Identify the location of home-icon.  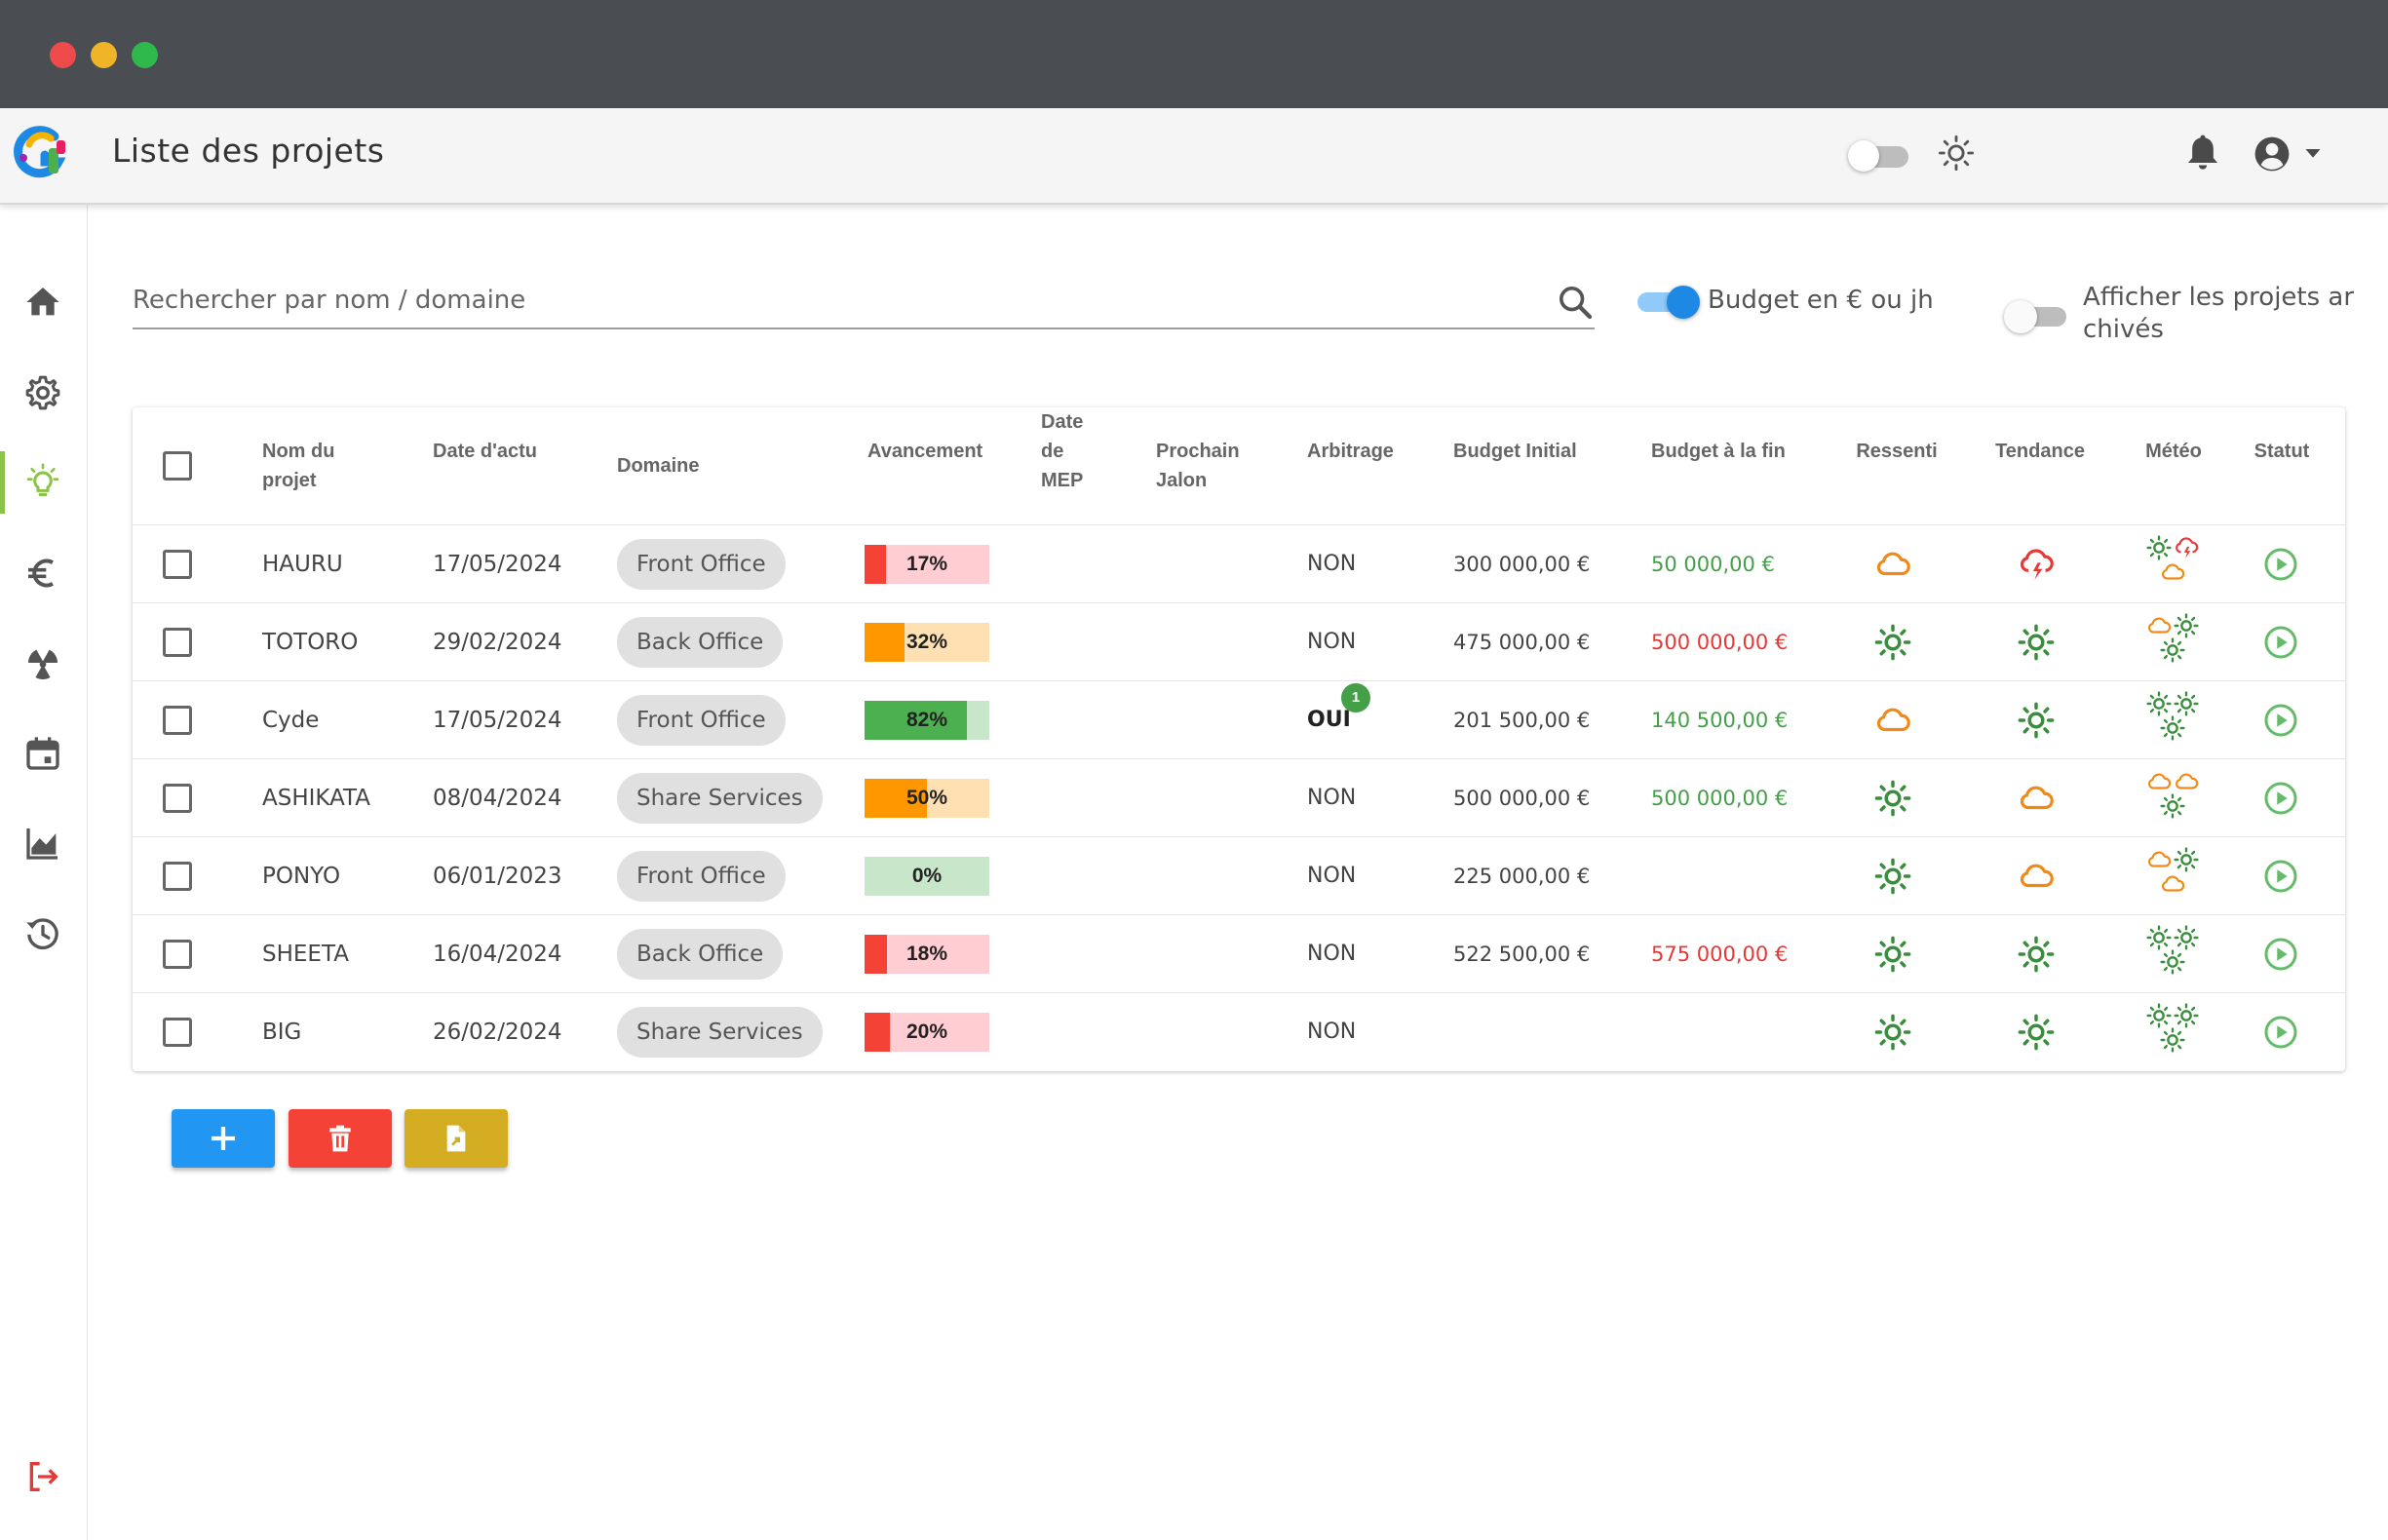
(42, 302).